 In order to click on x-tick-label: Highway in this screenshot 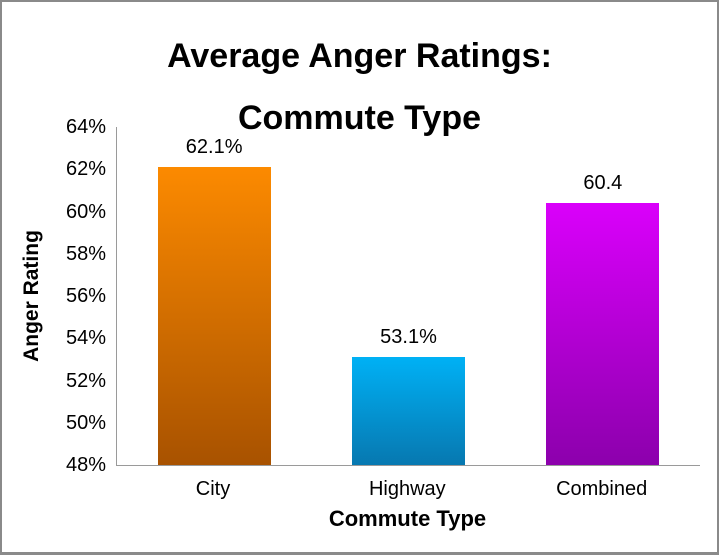, I will do `click(407, 489)`.